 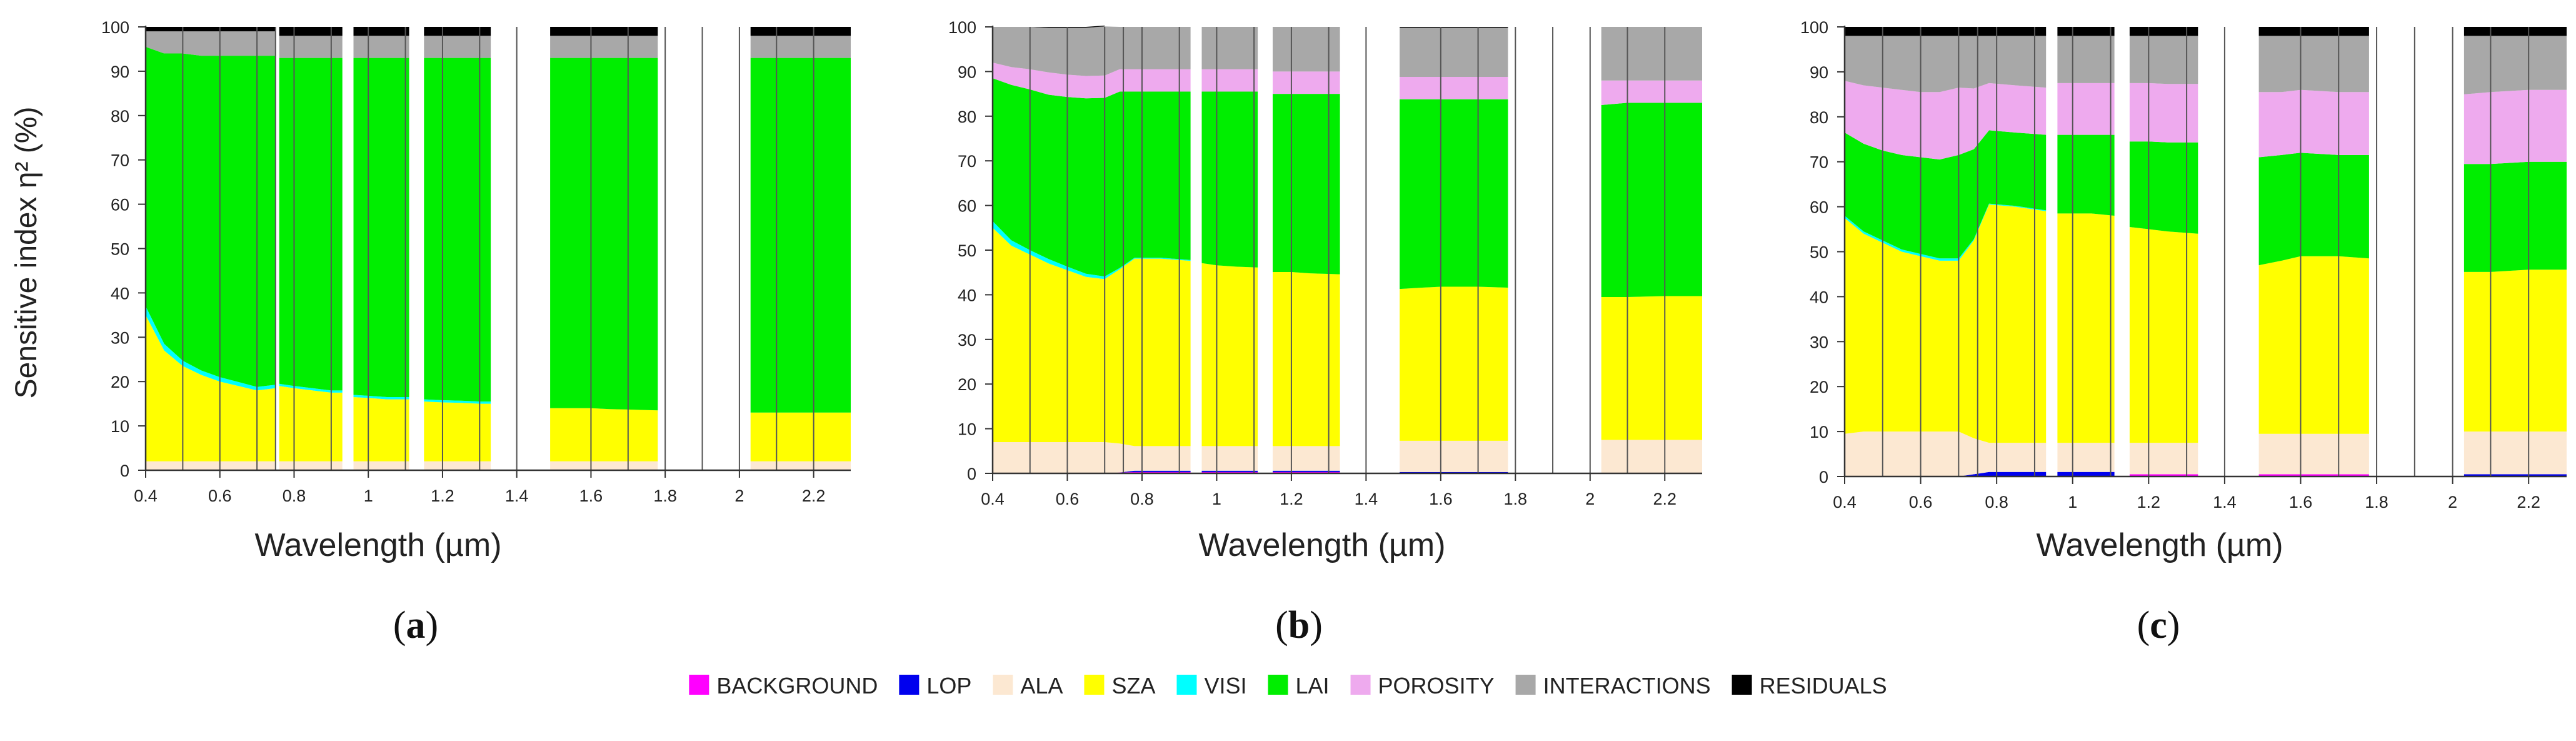 What do you see at coordinates (2301, 502) in the screenshot?
I see `panel-c-x-tick-label: 1.6` at bounding box center [2301, 502].